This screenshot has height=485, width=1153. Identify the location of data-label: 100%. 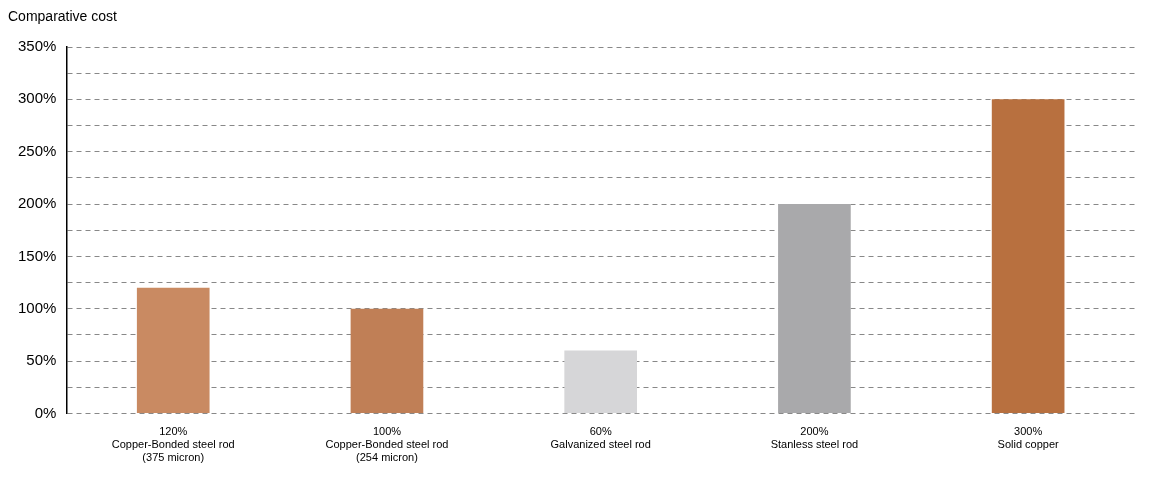
(387, 431).